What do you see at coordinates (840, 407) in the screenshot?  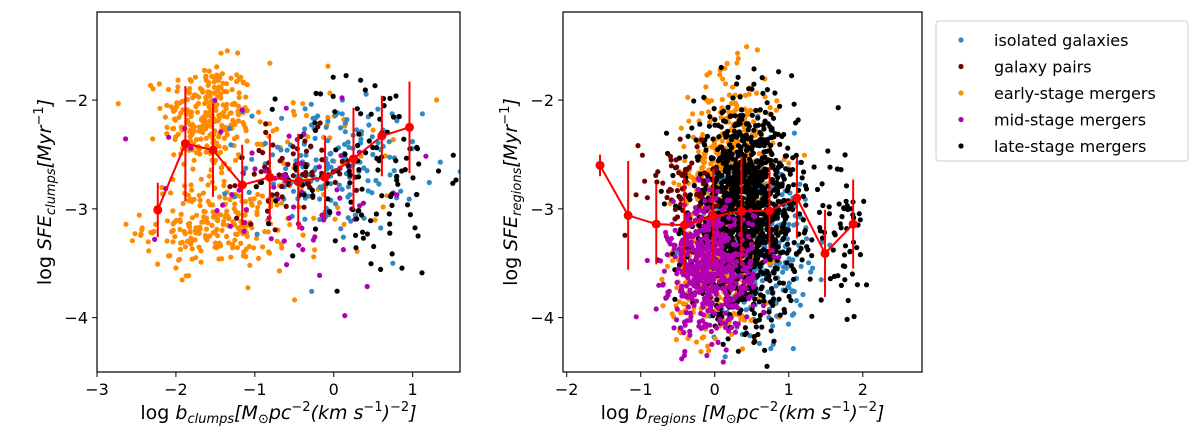 I see `x-axis-label-part: −1` at bounding box center [840, 407].